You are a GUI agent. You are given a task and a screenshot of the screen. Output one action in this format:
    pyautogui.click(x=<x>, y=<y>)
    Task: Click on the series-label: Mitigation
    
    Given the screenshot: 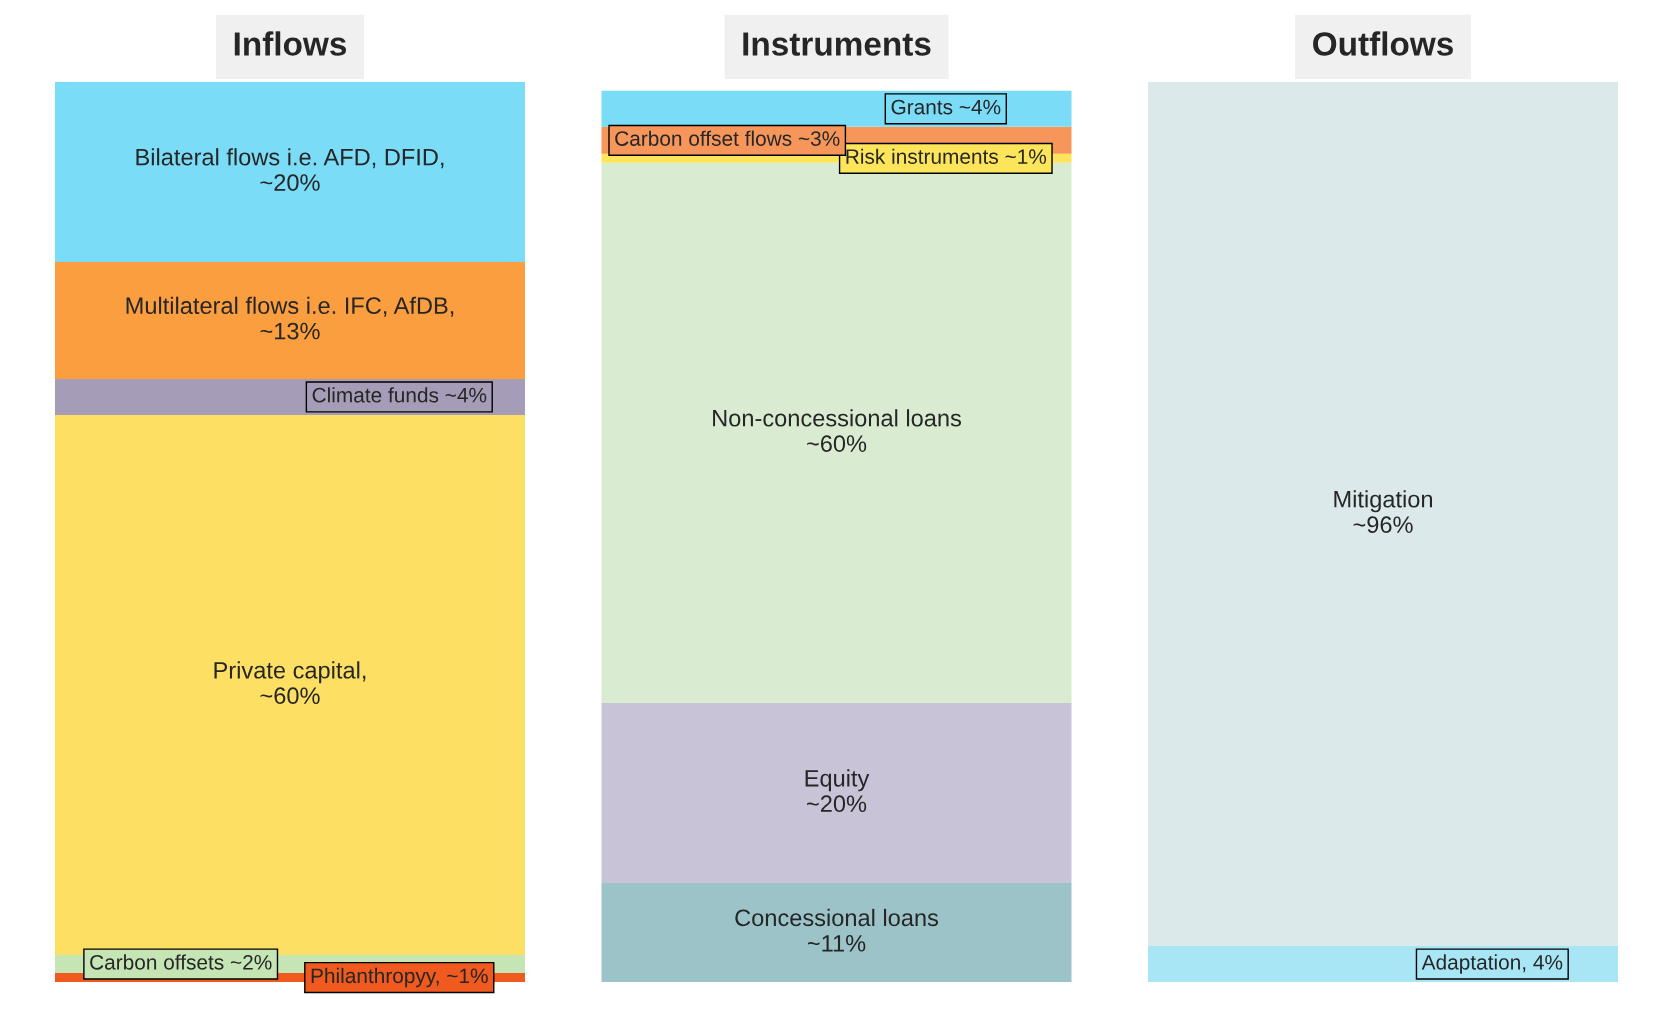 What is the action you would take?
    pyautogui.click(x=1383, y=501)
    